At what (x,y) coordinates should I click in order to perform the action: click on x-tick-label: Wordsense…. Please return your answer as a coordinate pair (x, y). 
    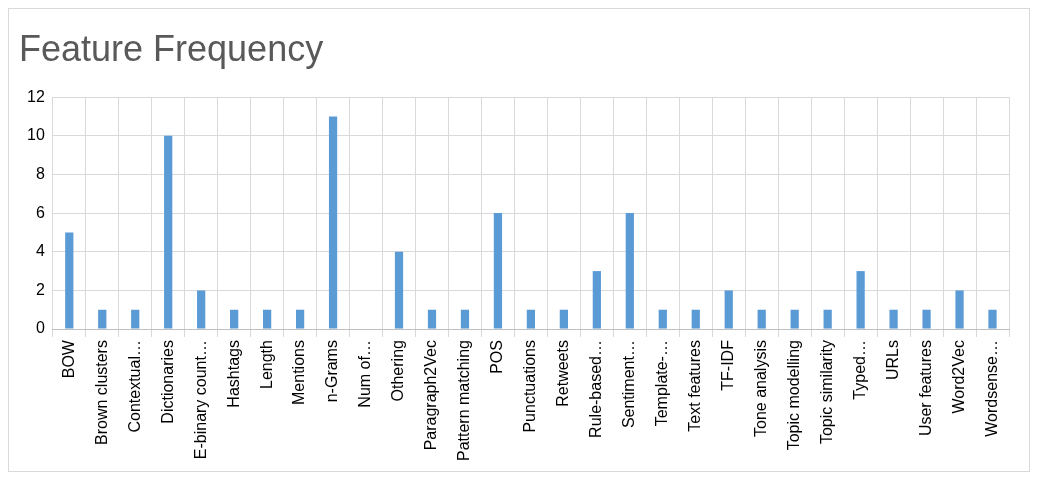
    Looking at the image, I should click on (991, 388).